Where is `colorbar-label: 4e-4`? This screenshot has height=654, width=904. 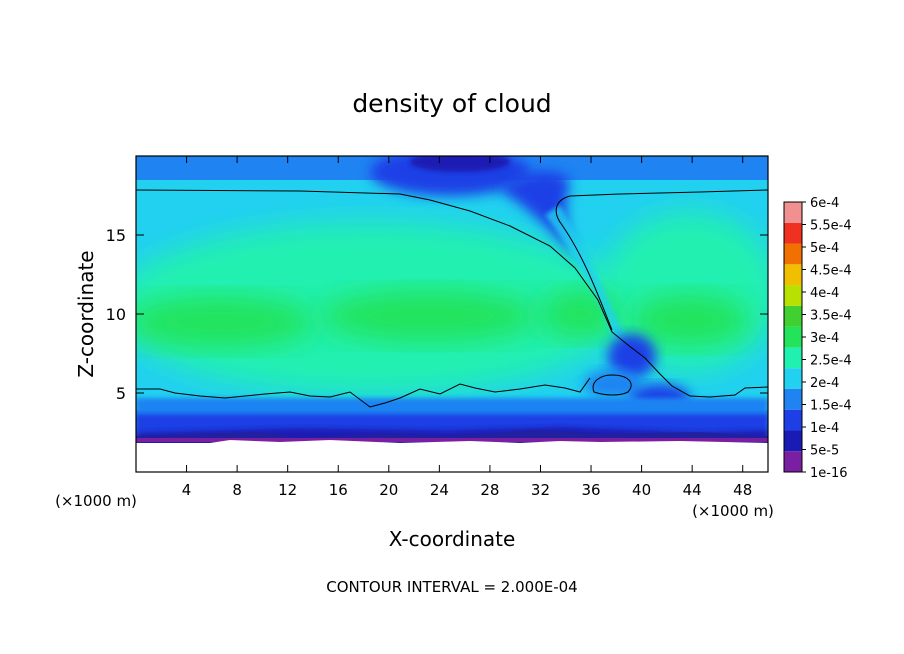 colorbar-label: 4e-4 is located at coordinates (824, 293).